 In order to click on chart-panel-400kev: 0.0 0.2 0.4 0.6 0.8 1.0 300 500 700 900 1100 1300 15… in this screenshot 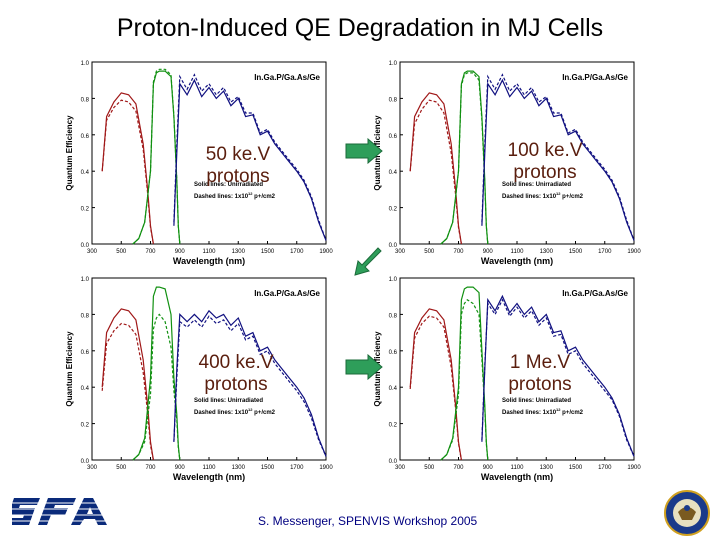, I will do `click(199, 375)`.